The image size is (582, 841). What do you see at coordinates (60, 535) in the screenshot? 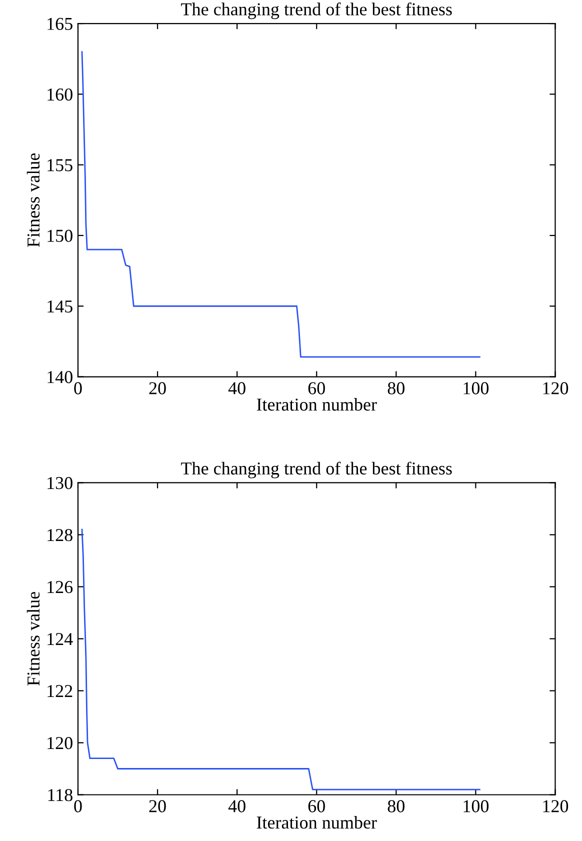
I see `y-tick-label: 128` at bounding box center [60, 535].